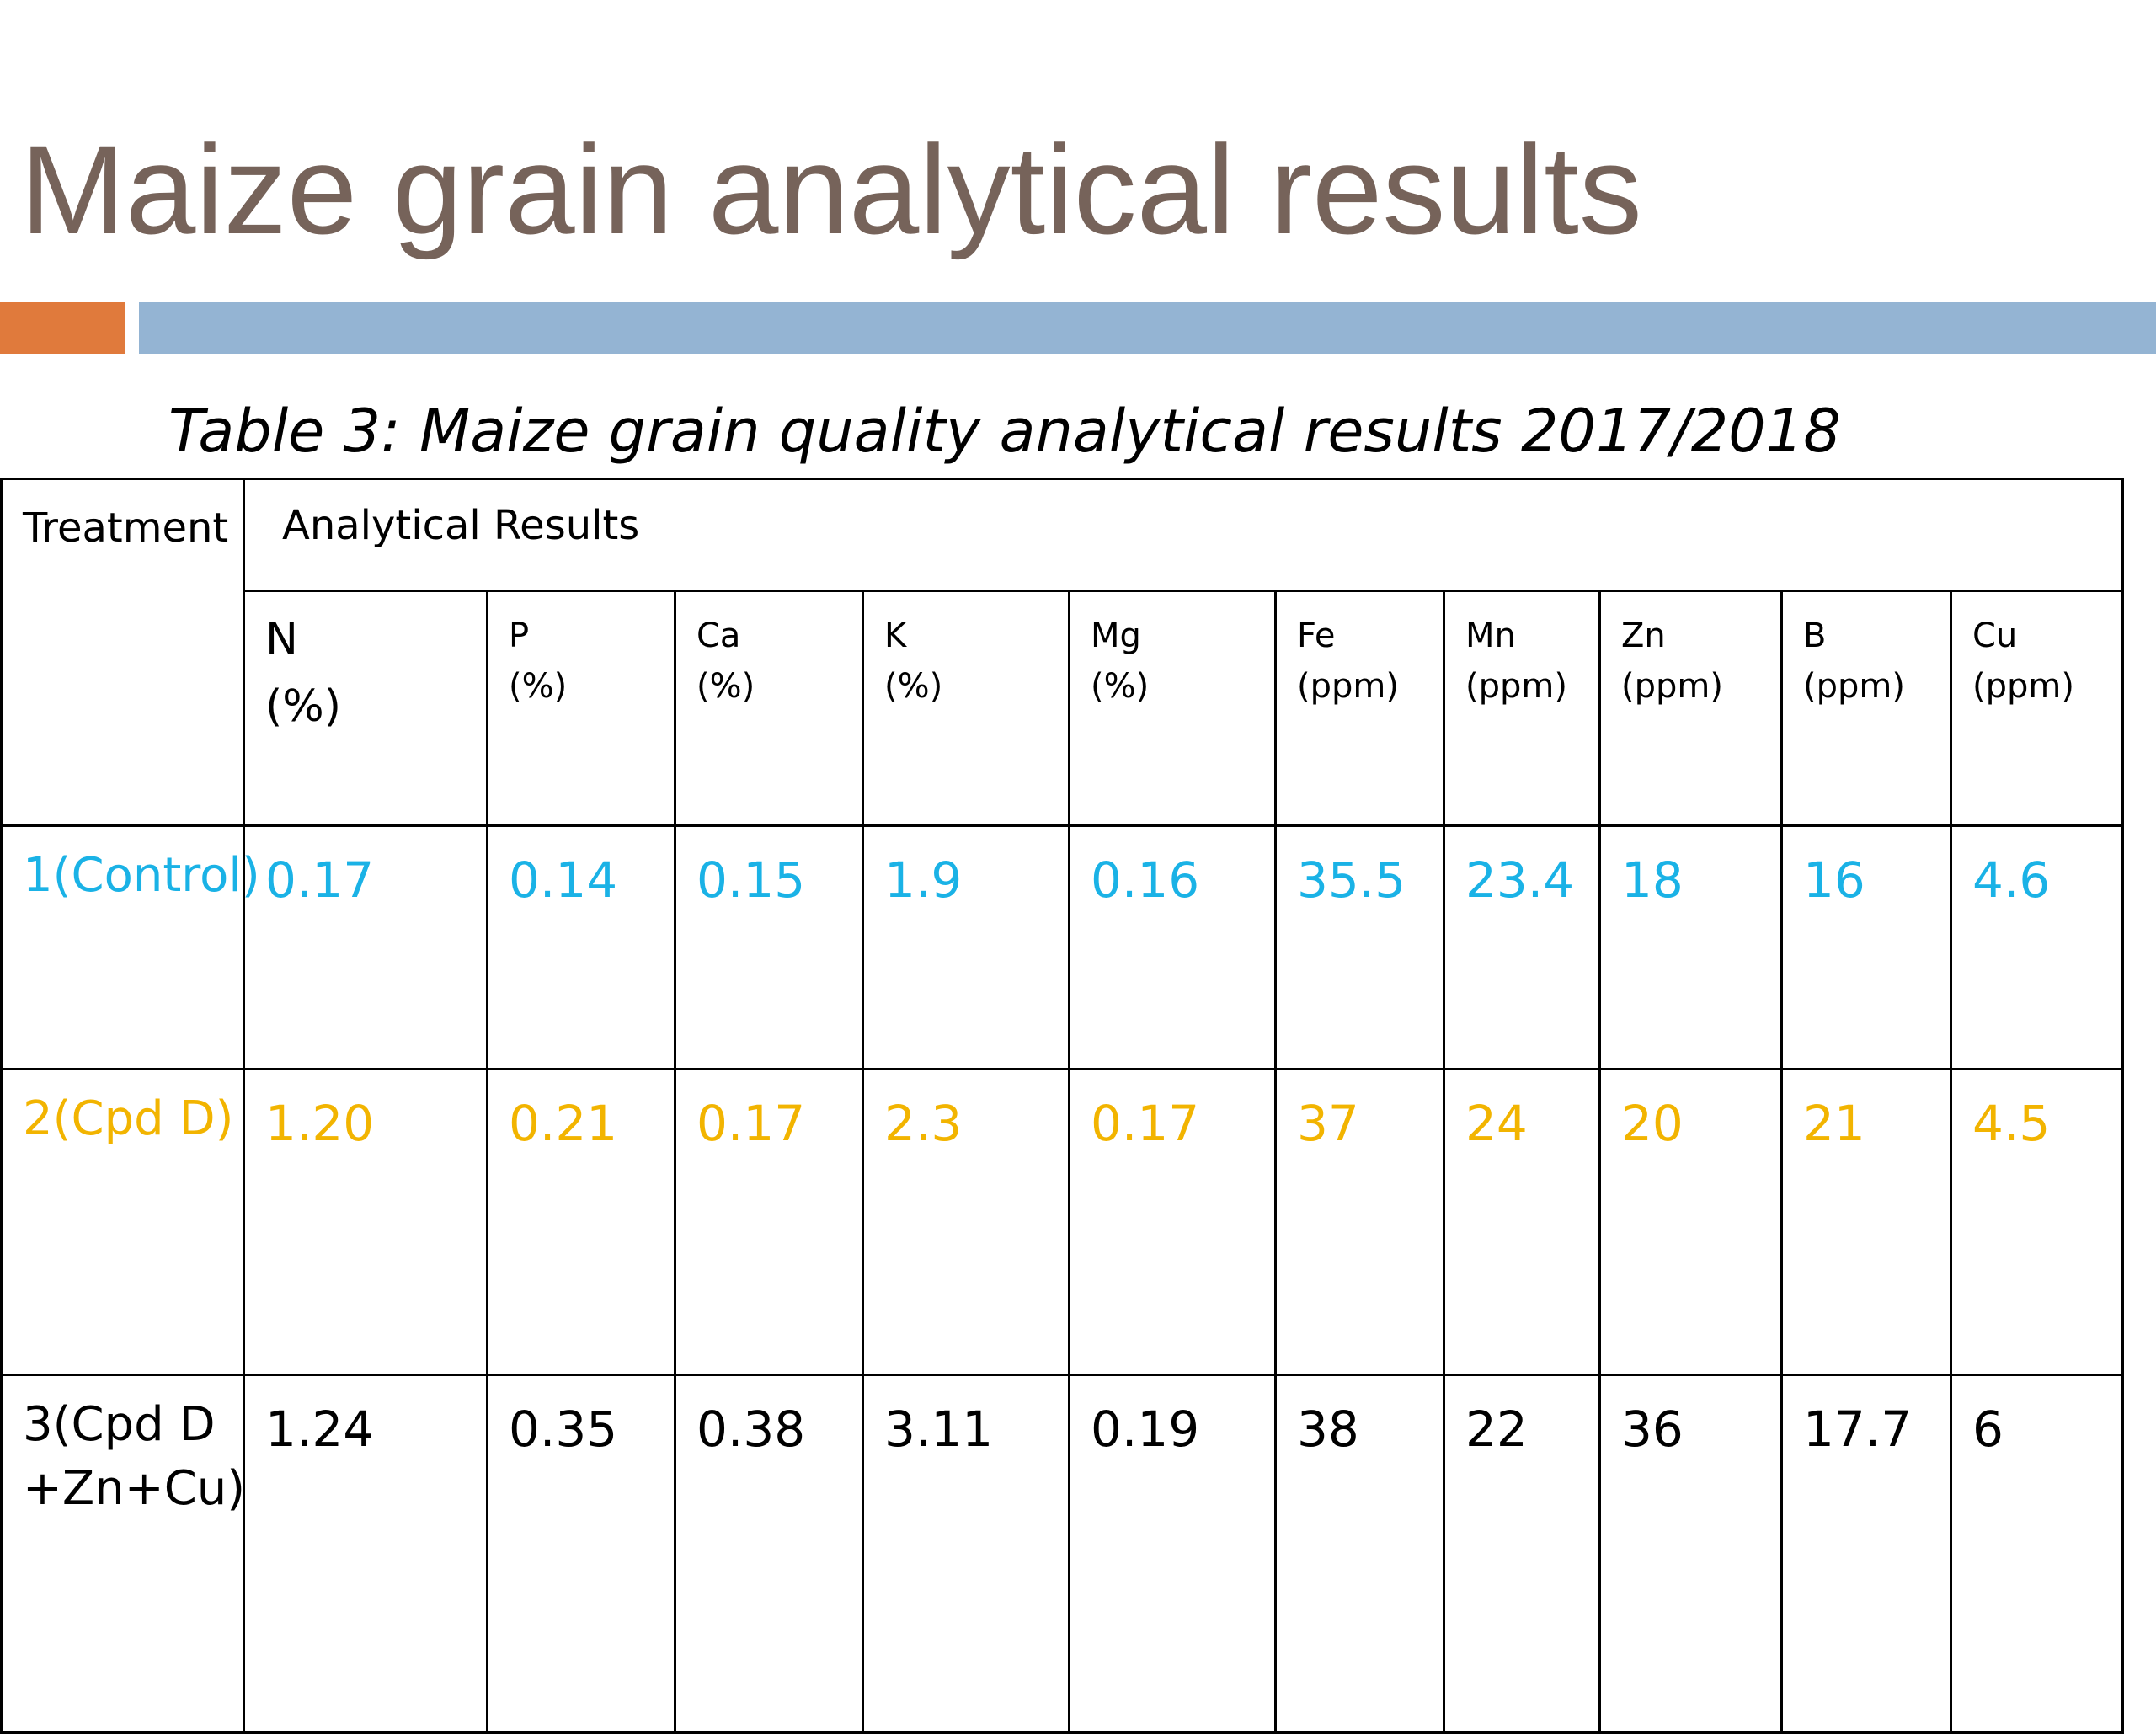 This screenshot has height=1734, width=2156. What do you see at coordinates (365, 1222) in the screenshot?
I see `value-cell: 1.20` at bounding box center [365, 1222].